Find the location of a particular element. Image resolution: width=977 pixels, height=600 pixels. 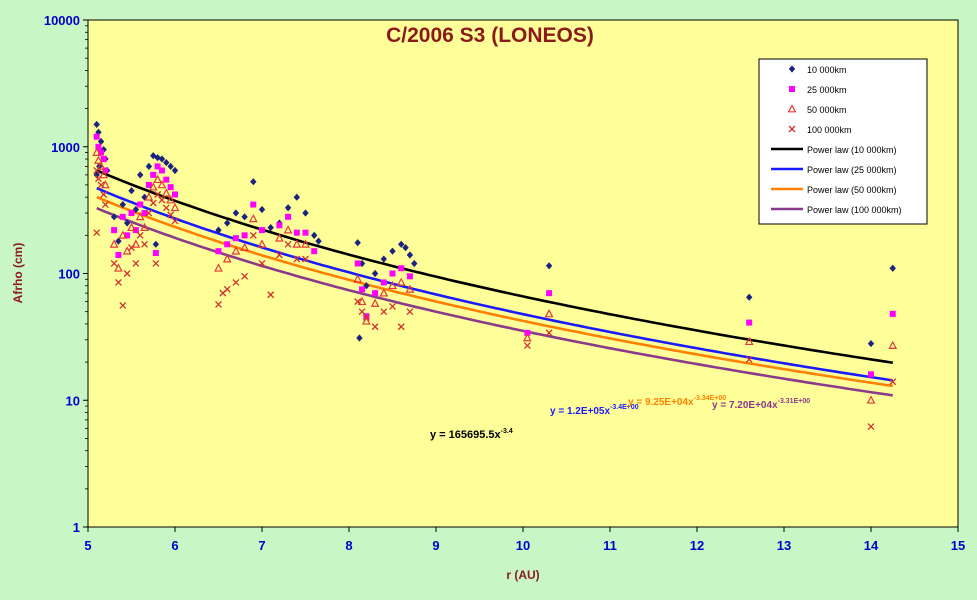

y-tick-label: 10000 is located at coordinates (62, 20).